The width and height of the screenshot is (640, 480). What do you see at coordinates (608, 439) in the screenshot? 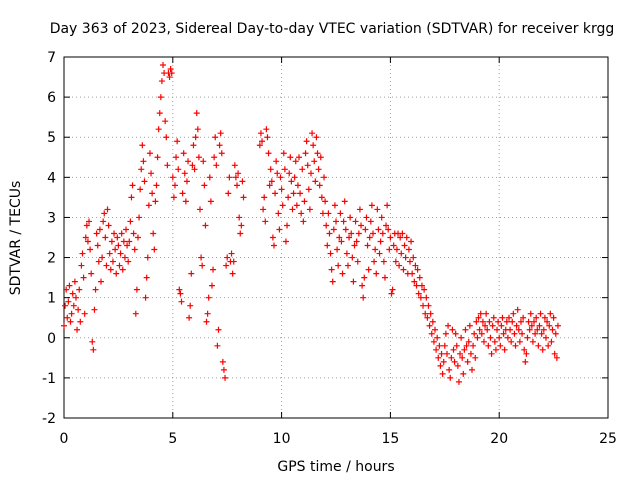
I see `x-tick-label: 25` at bounding box center [608, 439].